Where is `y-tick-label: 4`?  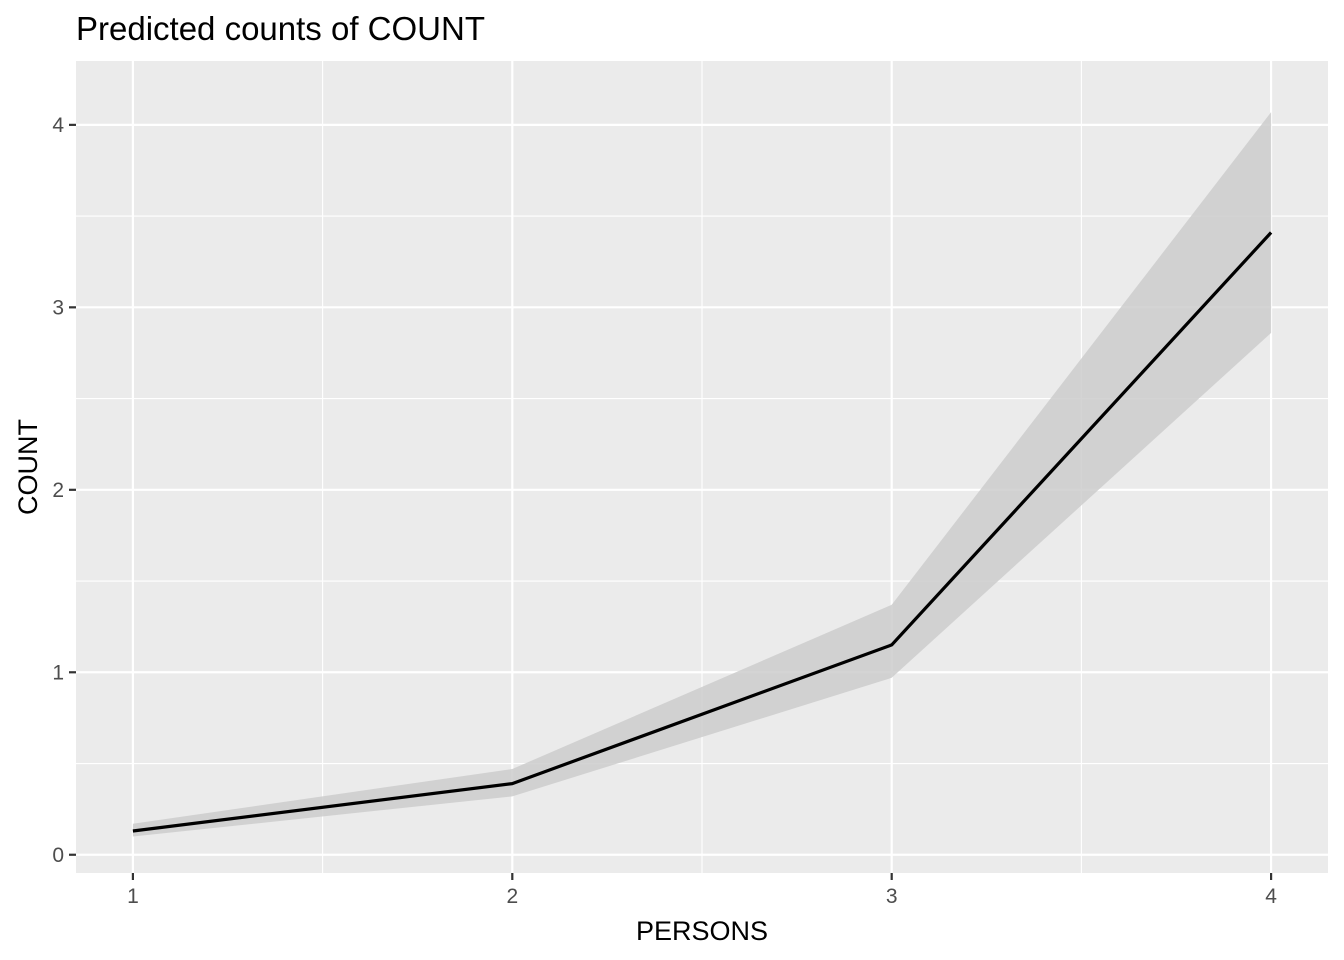 y-tick-label: 4 is located at coordinates (58, 125).